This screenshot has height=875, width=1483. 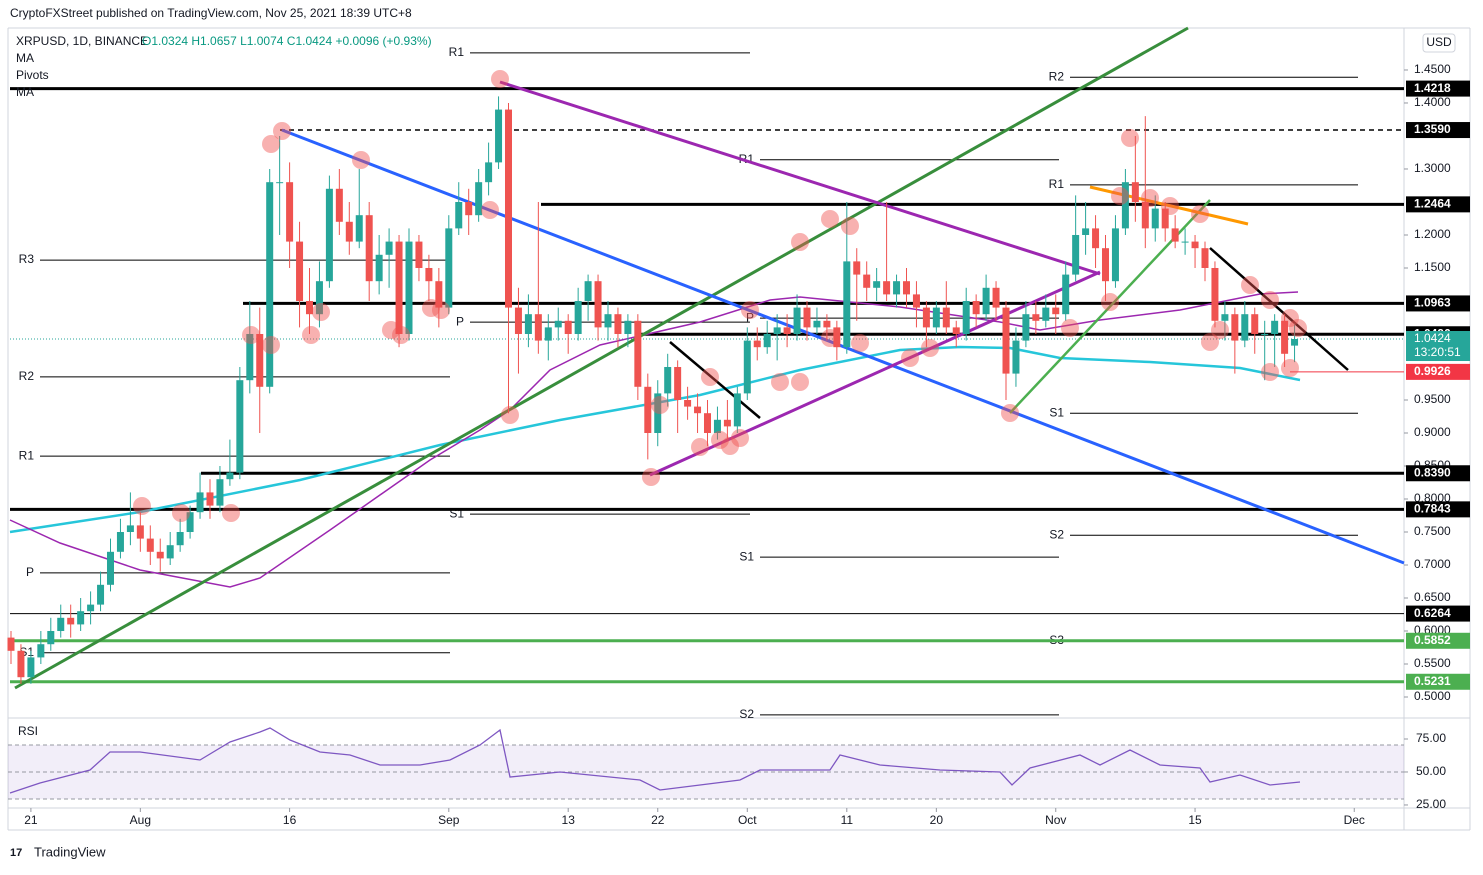 I want to click on y-tick-label: 0.9000, so click(x=1432, y=432).